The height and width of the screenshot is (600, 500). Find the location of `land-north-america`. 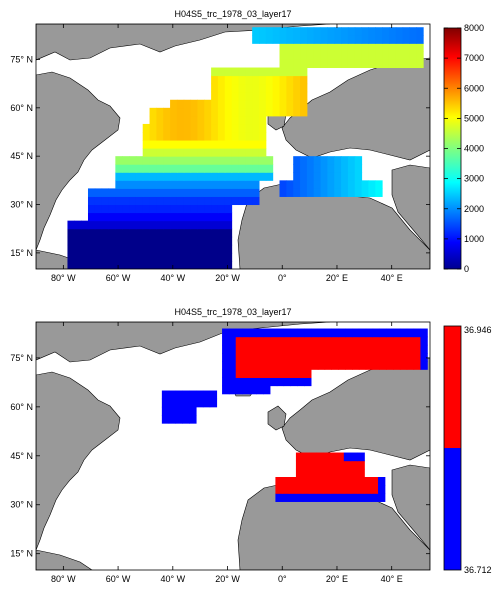

land-north-america is located at coordinates (78, 461).